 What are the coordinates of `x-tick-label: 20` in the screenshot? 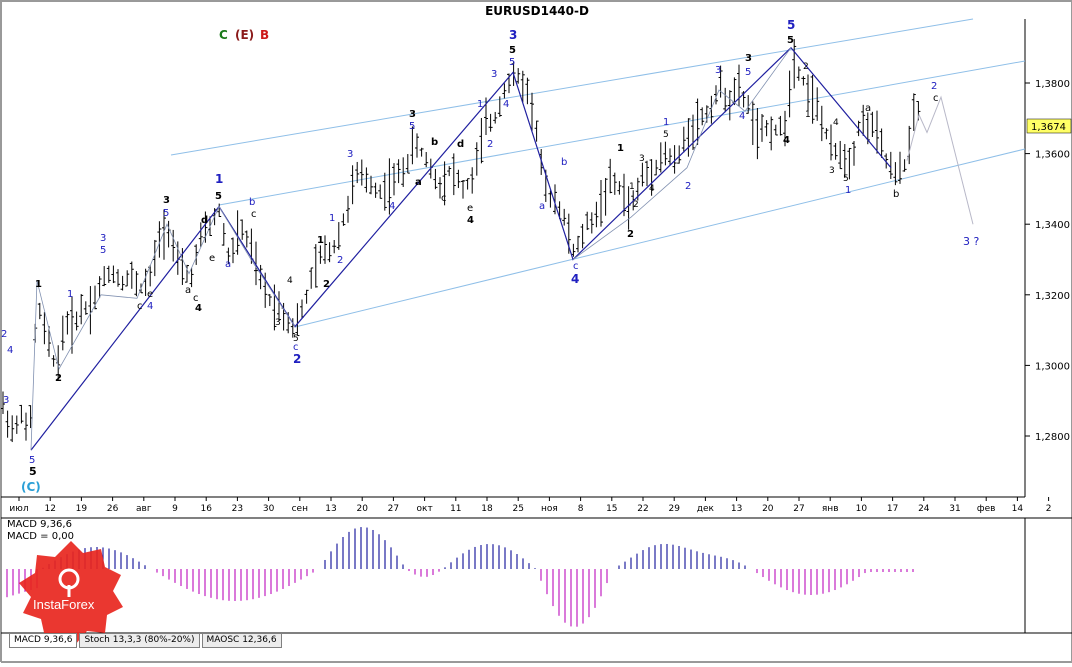 It's located at (362, 509).